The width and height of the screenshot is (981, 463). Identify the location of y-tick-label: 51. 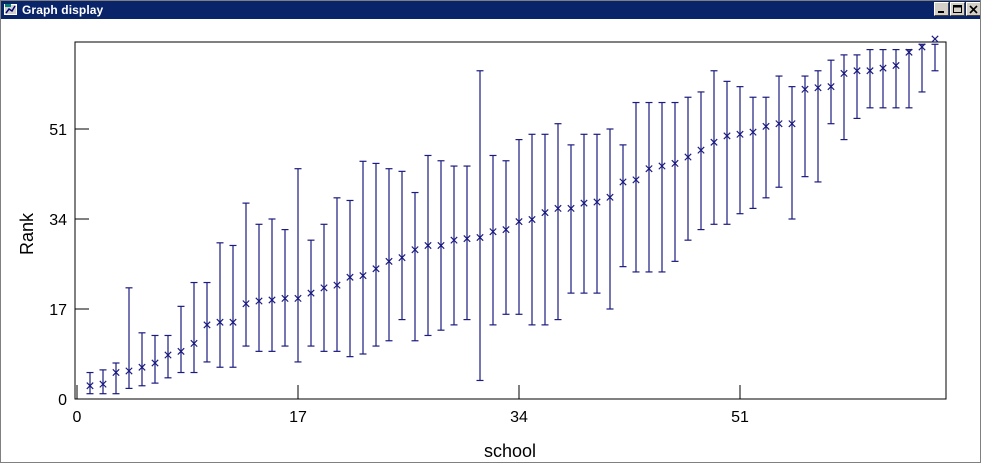
(58, 130).